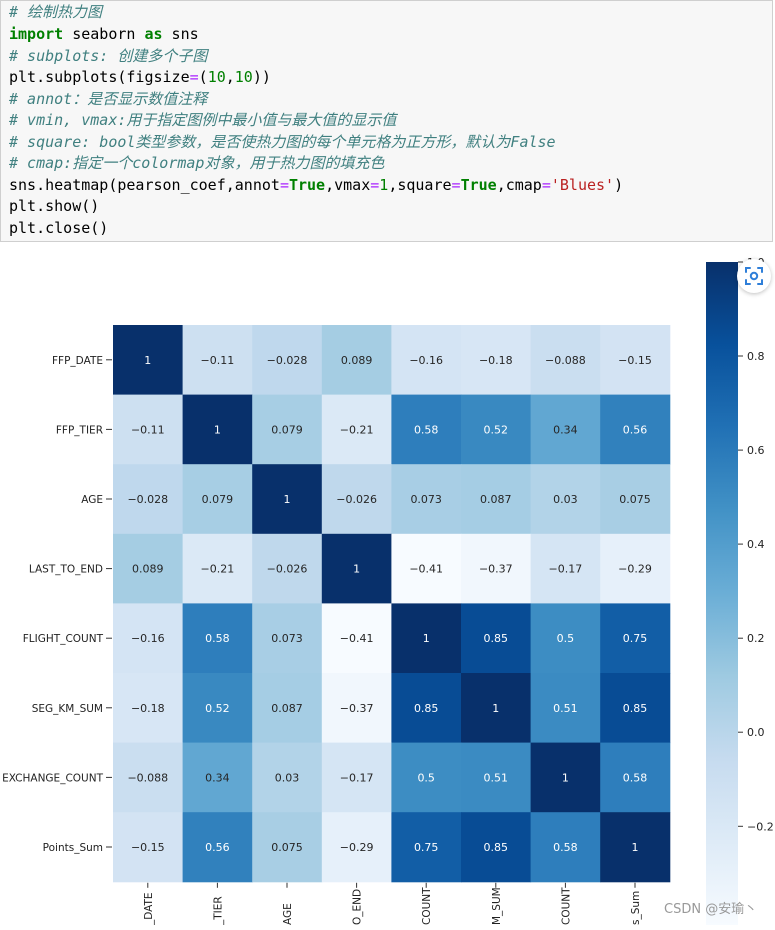 The width and height of the screenshot is (775, 930). I want to click on x-tick-label: M_SUM, so click(497, 906).